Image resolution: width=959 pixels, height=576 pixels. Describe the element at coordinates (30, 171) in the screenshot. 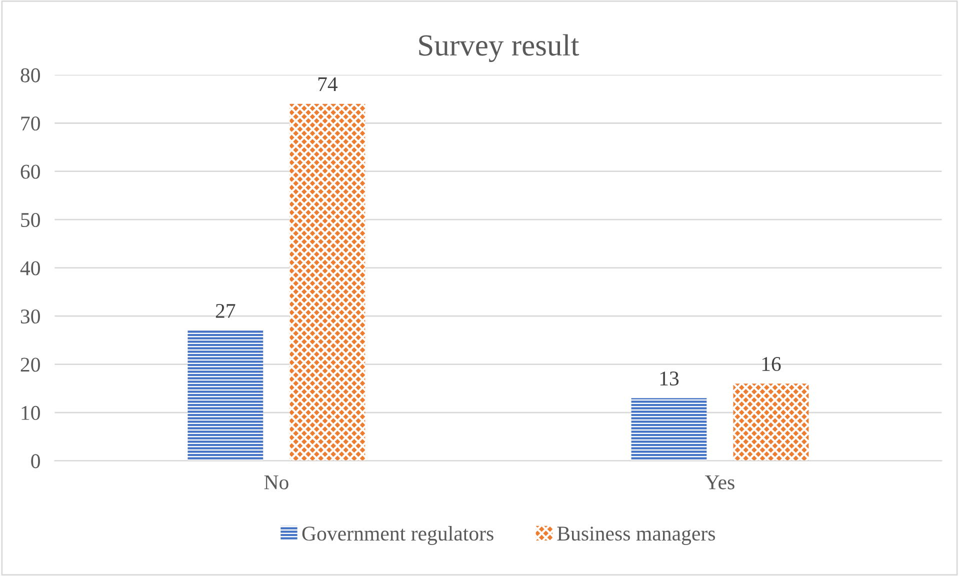

I see `y-tick-label: 60` at that location.